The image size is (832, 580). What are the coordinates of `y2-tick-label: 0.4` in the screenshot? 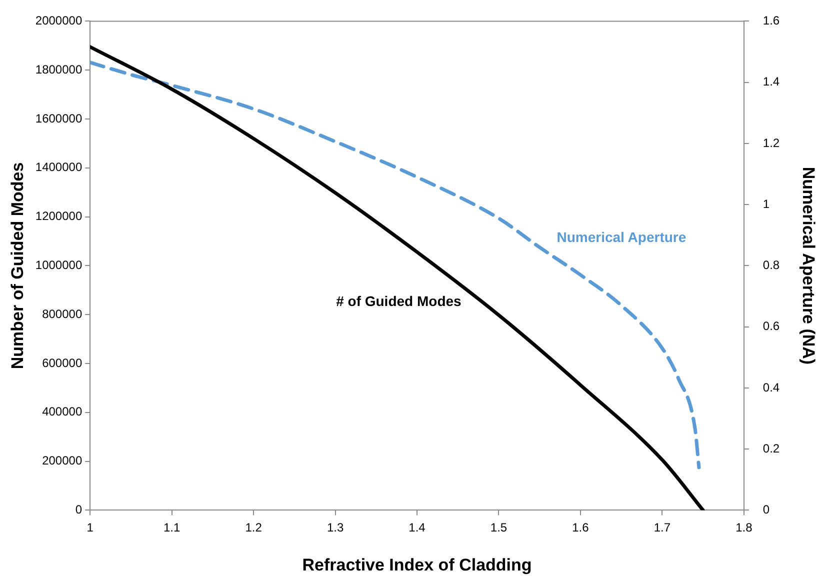 It's located at (771, 387).